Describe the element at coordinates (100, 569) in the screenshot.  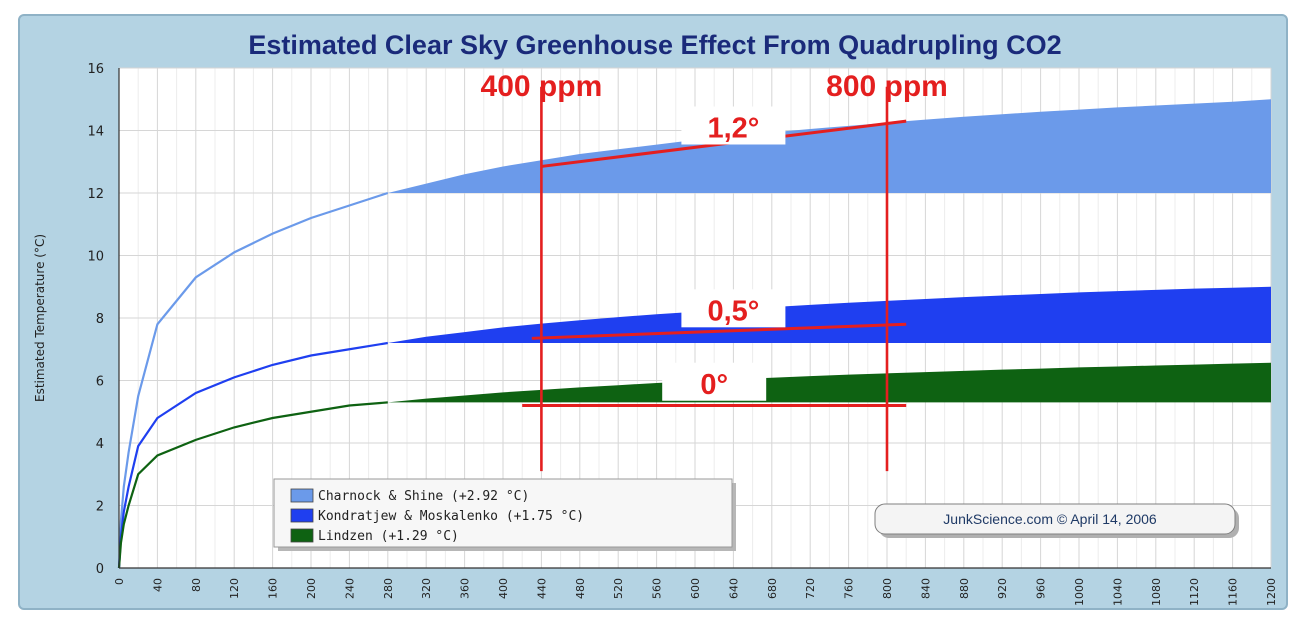
I see `y-tick-label: 0` at that location.